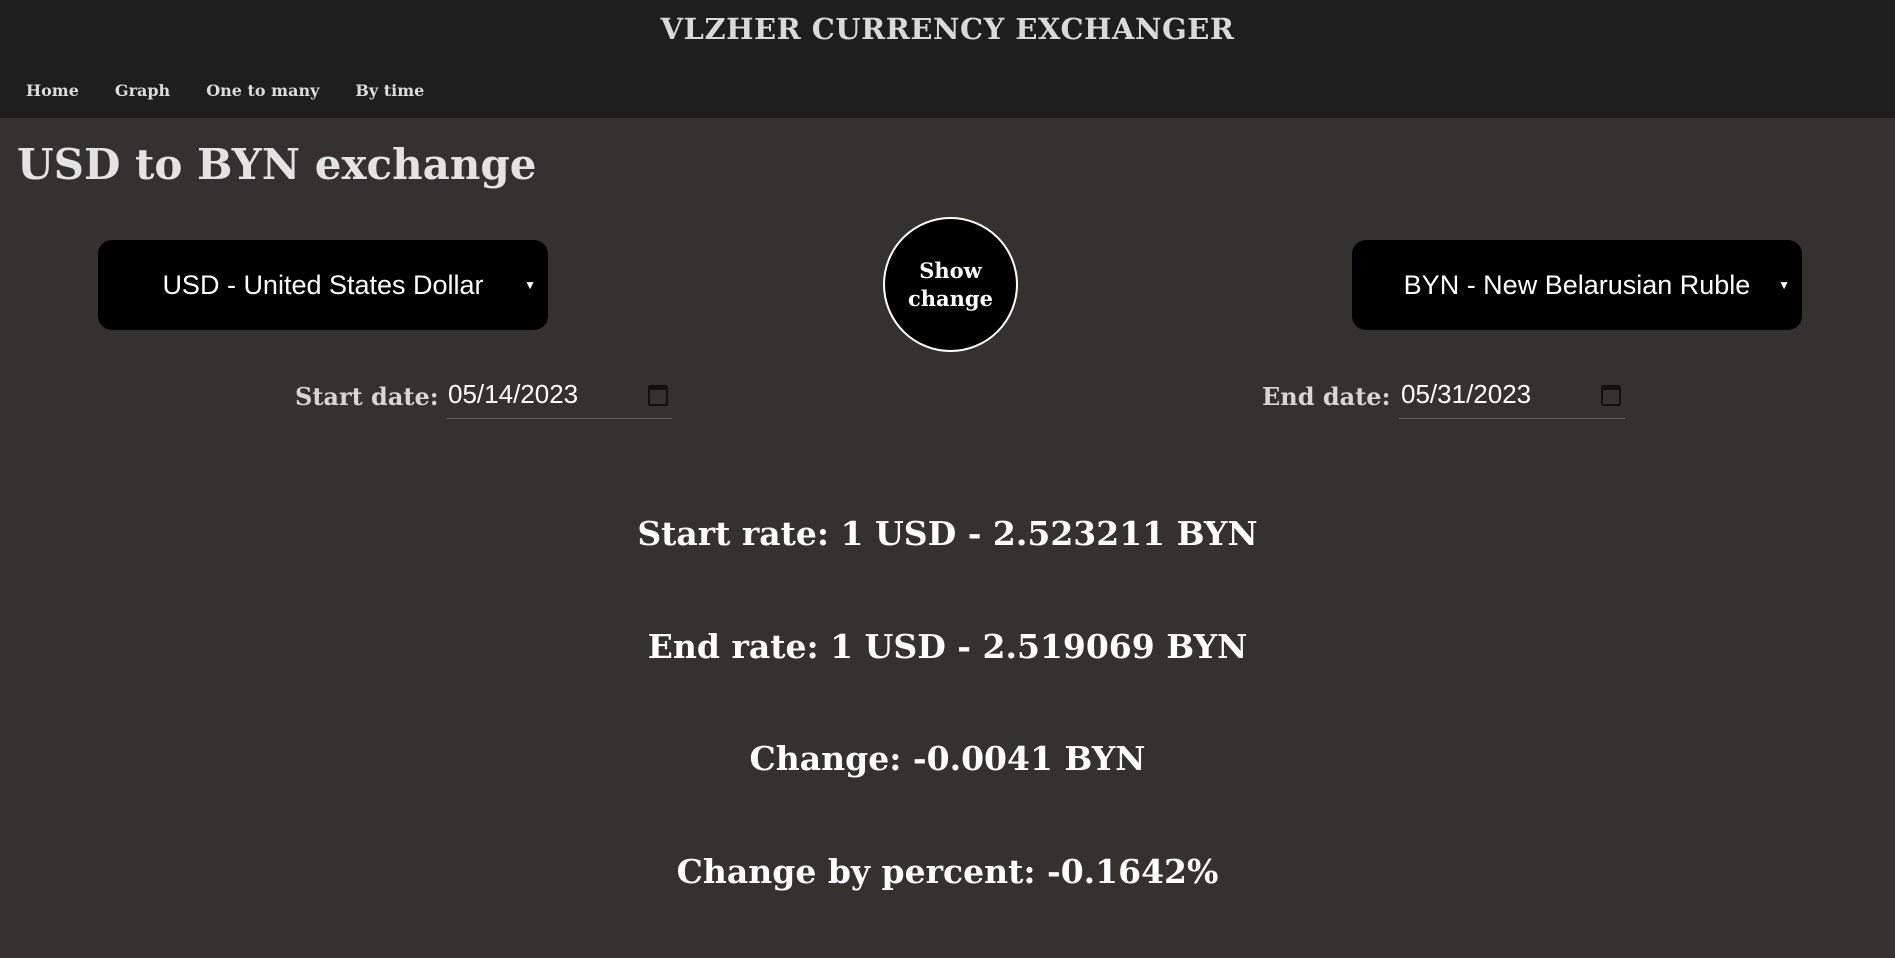 The width and height of the screenshot is (1895, 958). Describe the element at coordinates (390, 90) in the screenshot. I see `nav-item-by-time: By time` at that location.